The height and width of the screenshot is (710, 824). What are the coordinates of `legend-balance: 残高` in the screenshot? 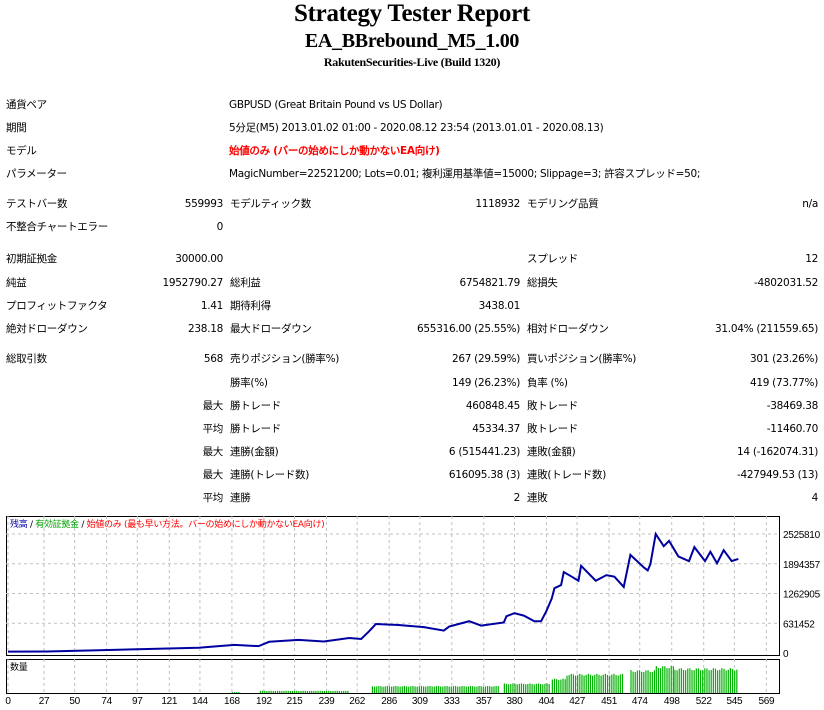 It's located at (19, 524).